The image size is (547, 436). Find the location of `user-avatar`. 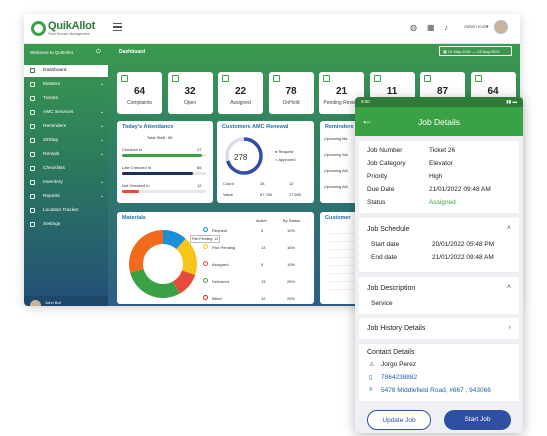

user-avatar is located at coordinates (501, 27).